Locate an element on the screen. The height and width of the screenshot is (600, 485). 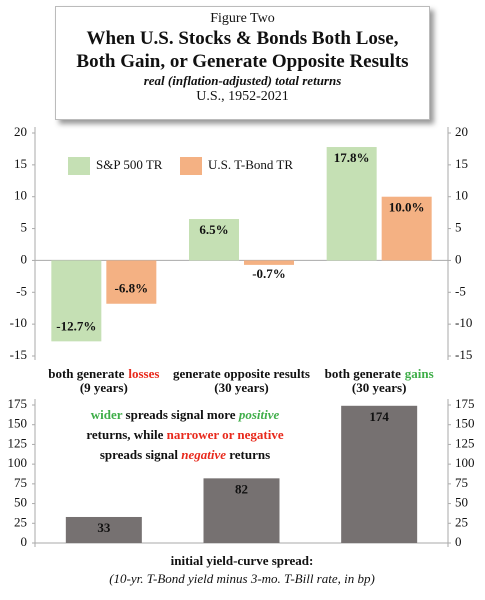
value-label: -0.7% is located at coordinates (269, 273).